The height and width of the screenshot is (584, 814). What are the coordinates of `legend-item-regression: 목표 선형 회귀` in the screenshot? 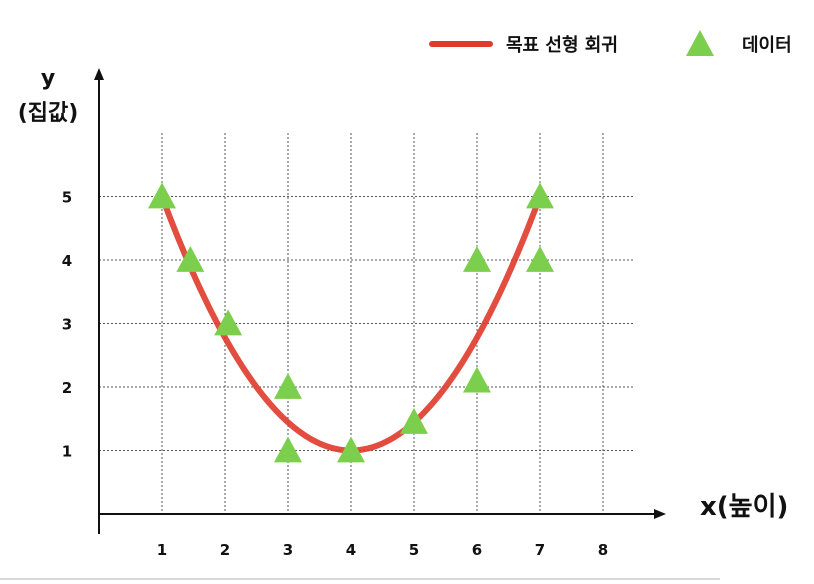 It's located at (523, 45).